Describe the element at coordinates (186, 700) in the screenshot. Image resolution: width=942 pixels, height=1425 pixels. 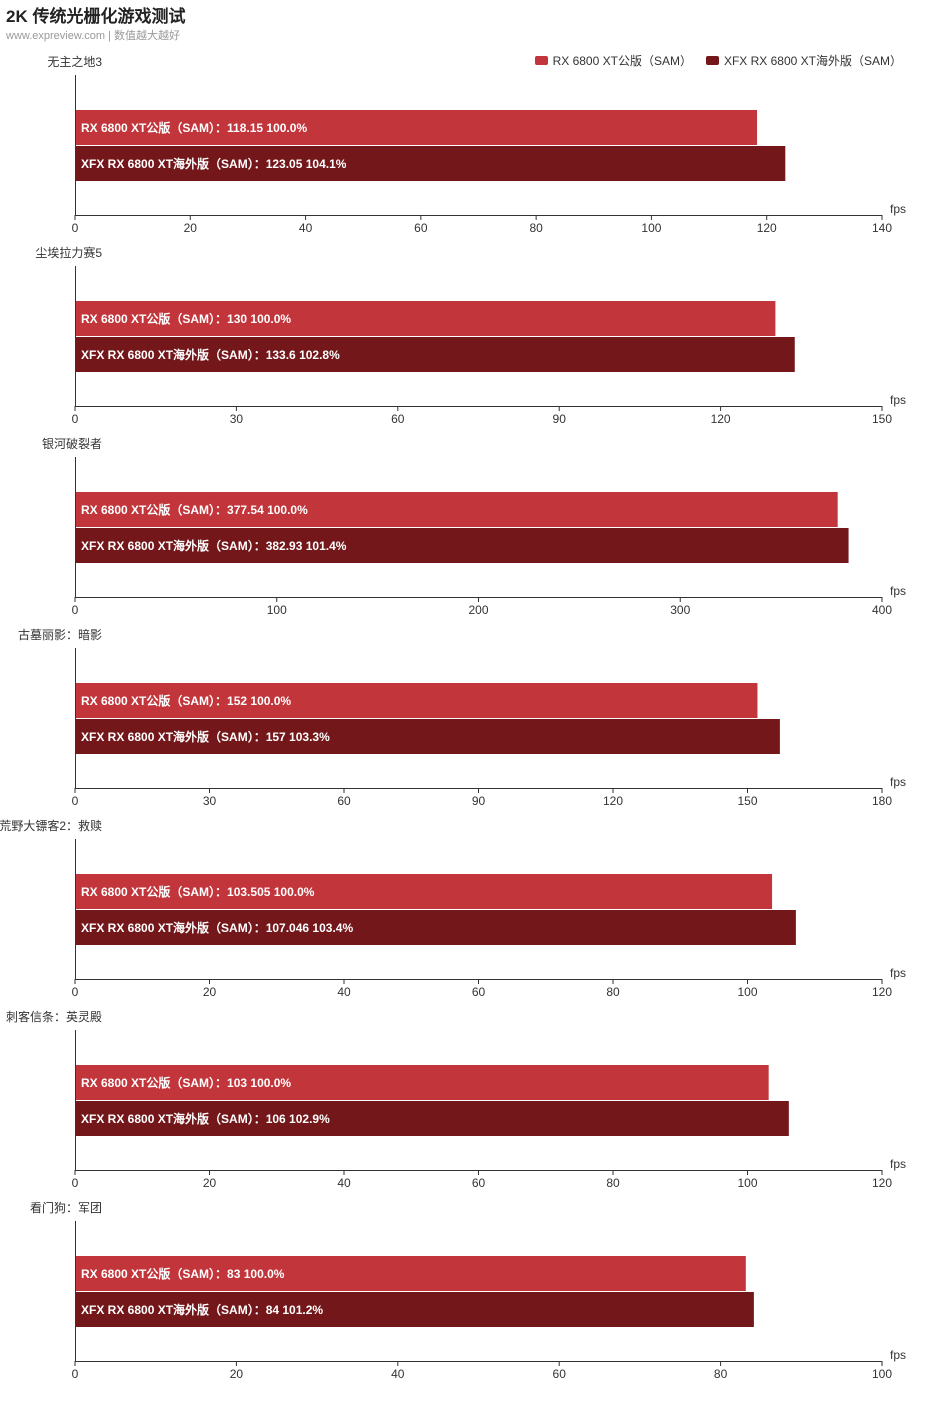
I see `chart-3-bar-label-0: RX 6800 XT公版（SAM）：152 100.0%` at that location.